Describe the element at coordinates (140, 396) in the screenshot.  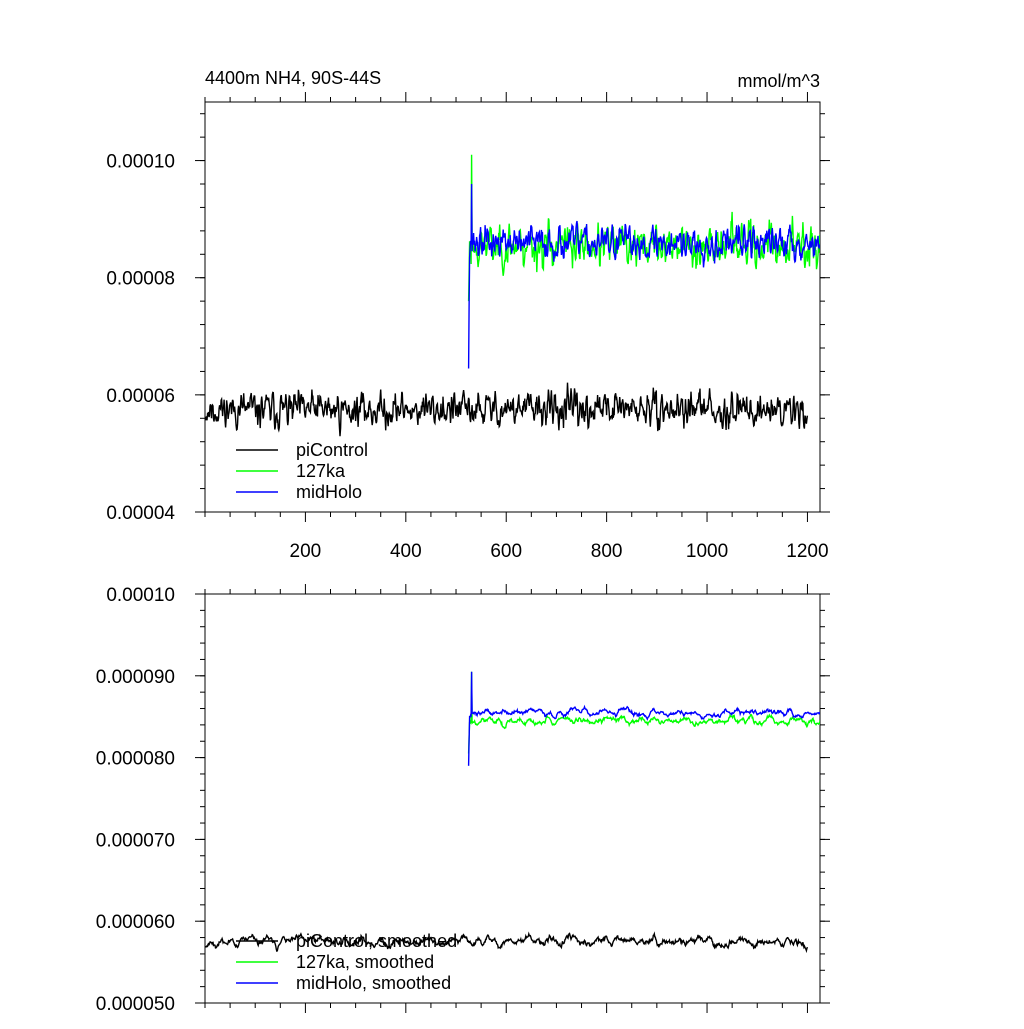
I see `y-tick-label: 0.00006` at that location.